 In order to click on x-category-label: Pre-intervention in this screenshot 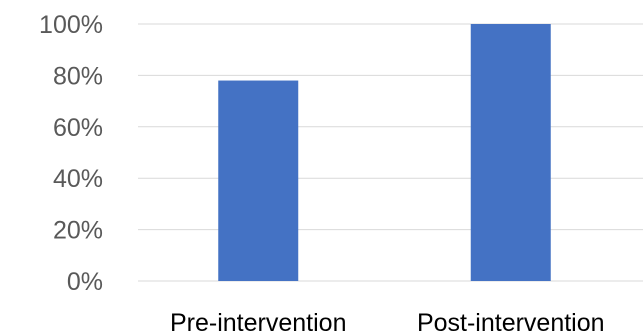, I will do `click(258, 321)`.